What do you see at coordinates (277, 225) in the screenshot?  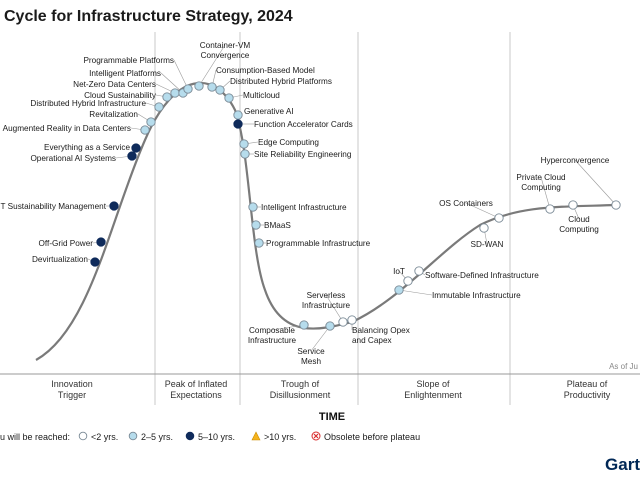 I see `point-label-bmaas: BMaaS` at bounding box center [277, 225].